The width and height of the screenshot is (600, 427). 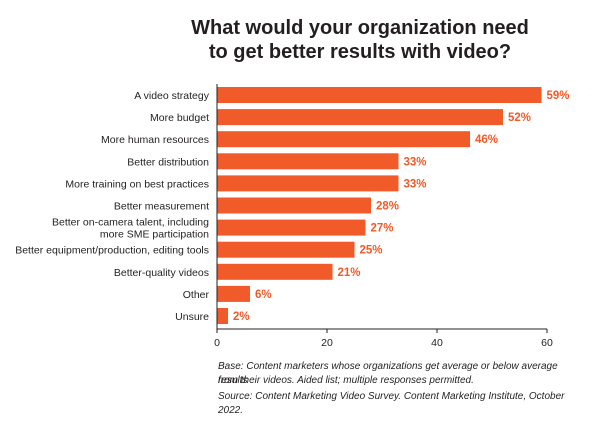 What do you see at coordinates (192, 317) in the screenshot?
I see `category-label: Unsure` at bounding box center [192, 317].